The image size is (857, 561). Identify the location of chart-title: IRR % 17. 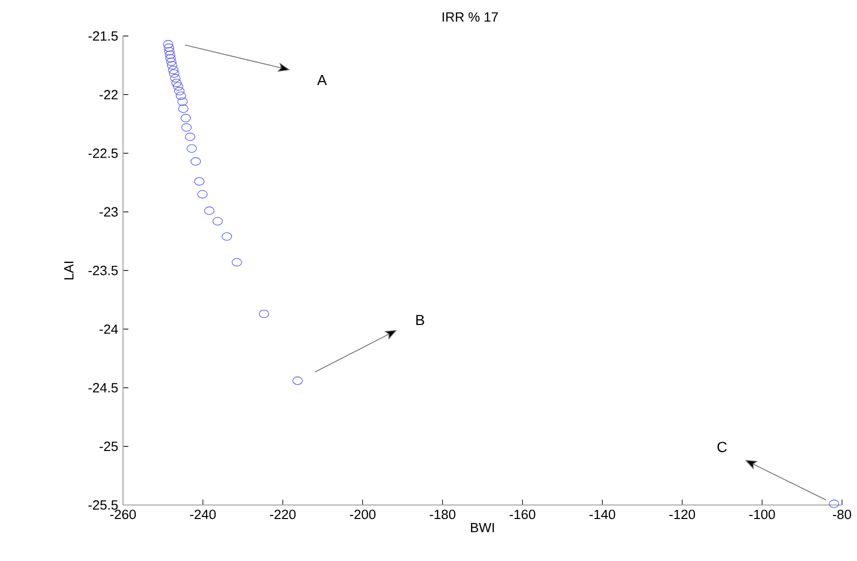
(470, 17).